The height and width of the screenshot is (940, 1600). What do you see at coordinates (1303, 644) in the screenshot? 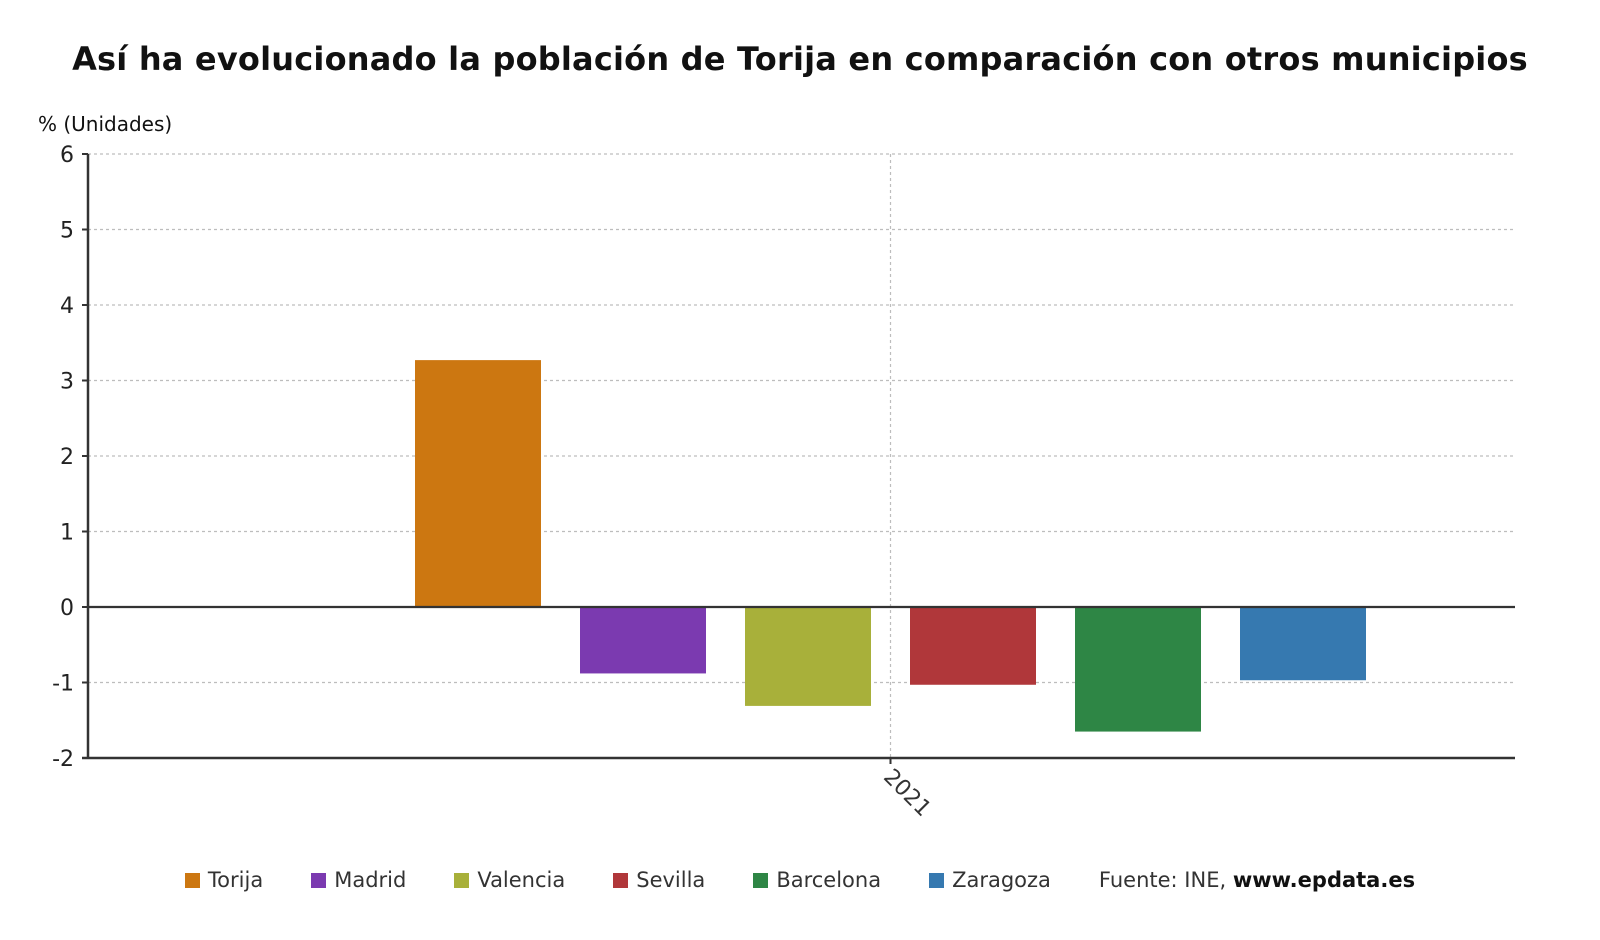
I see `bar-zaragoza` at bounding box center [1303, 644].